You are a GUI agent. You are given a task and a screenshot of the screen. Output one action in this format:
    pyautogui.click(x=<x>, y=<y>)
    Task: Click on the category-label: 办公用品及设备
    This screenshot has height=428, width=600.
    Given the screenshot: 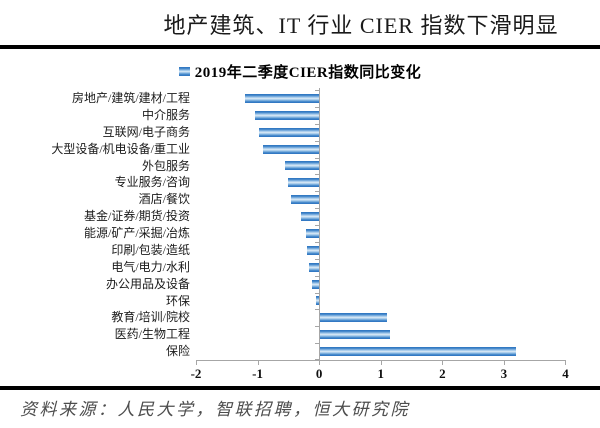 What is the action you would take?
    pyautogui.click(x=147, y=283)
    